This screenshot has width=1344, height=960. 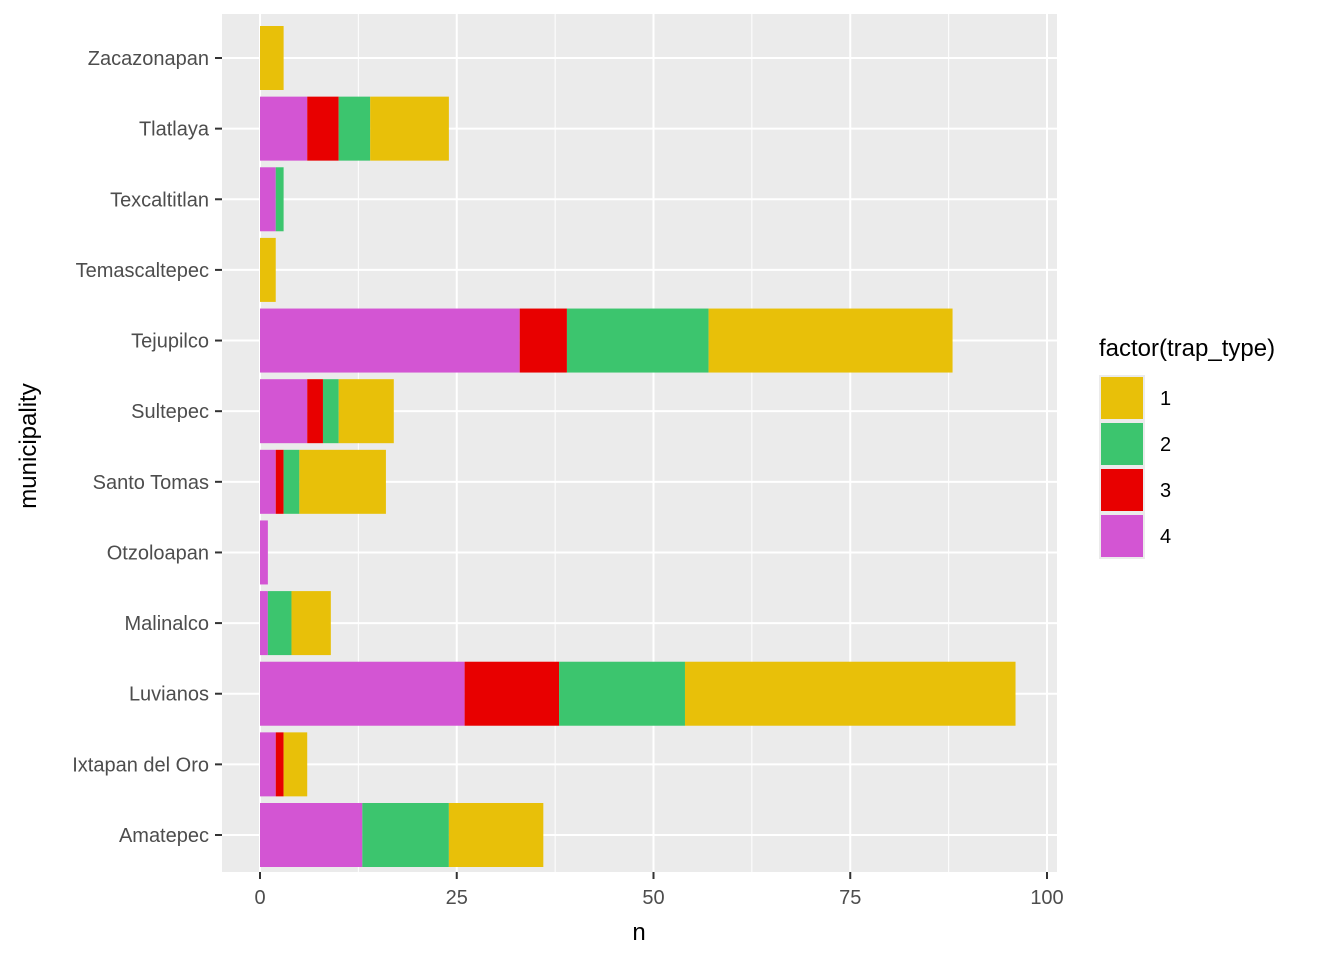 What do you see at coordinates (140, 765) in the screenshot?
I see `y-tick-label: Ixtapan del Oro` at bounding box center [140, 765].